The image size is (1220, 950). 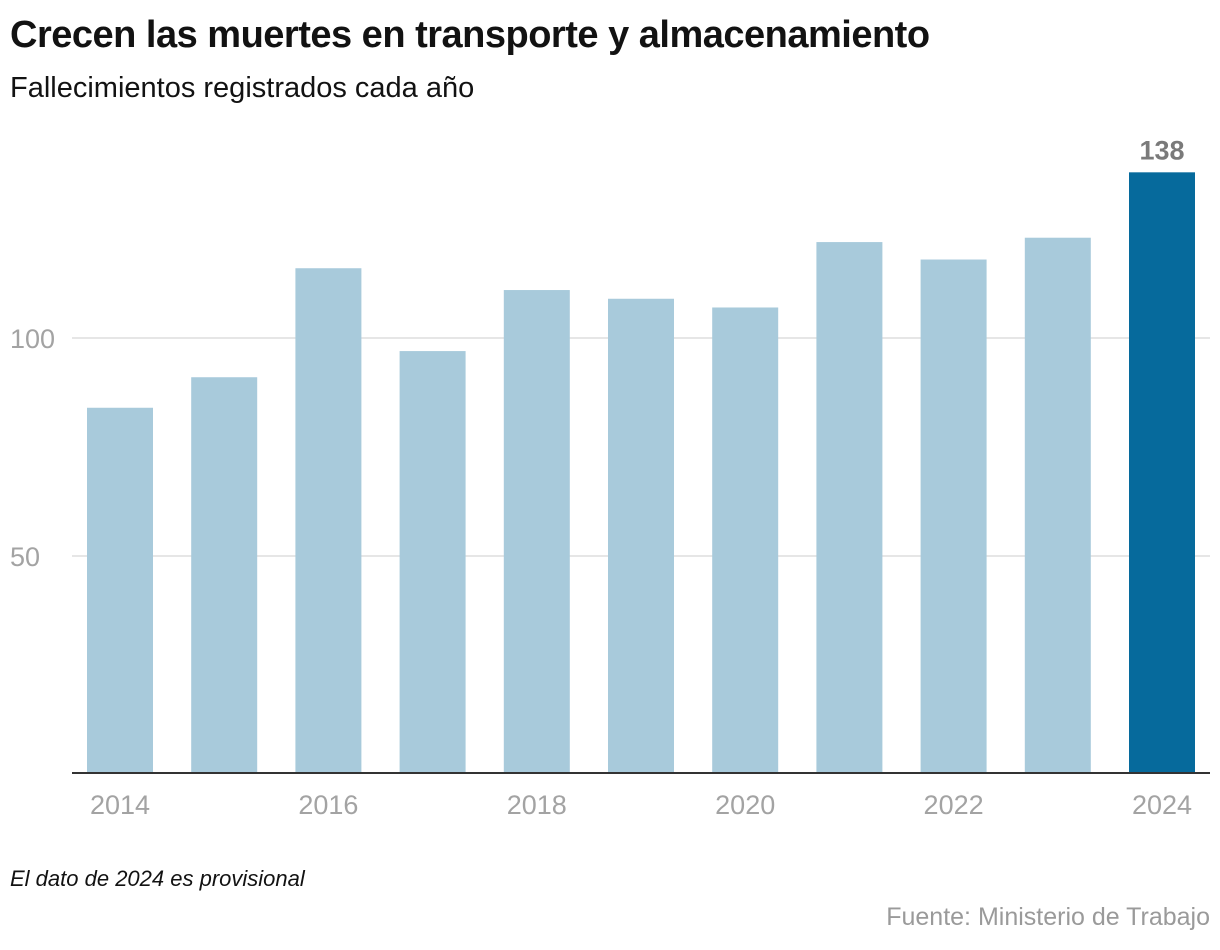 What do you see at coordinates (432, 562) in the screenshot?
I see `bar-2017` at bounding box center [432, 562].